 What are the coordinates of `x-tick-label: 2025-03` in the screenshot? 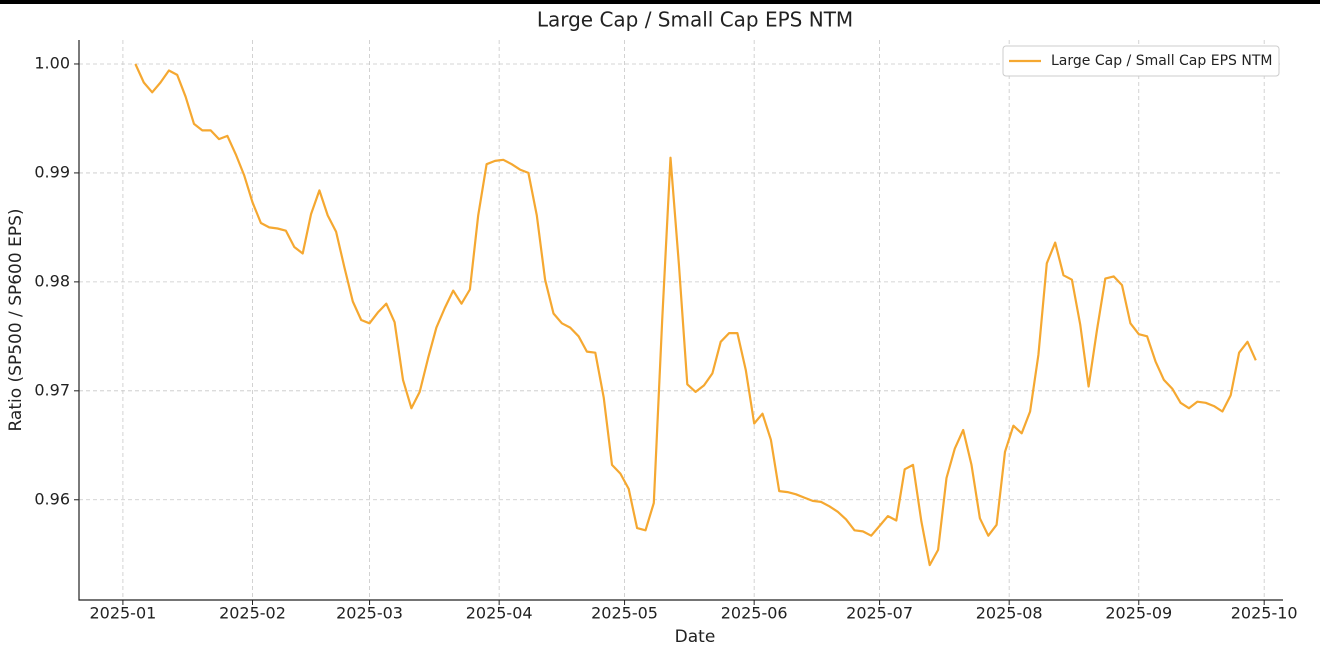 It's located at (369, 613).